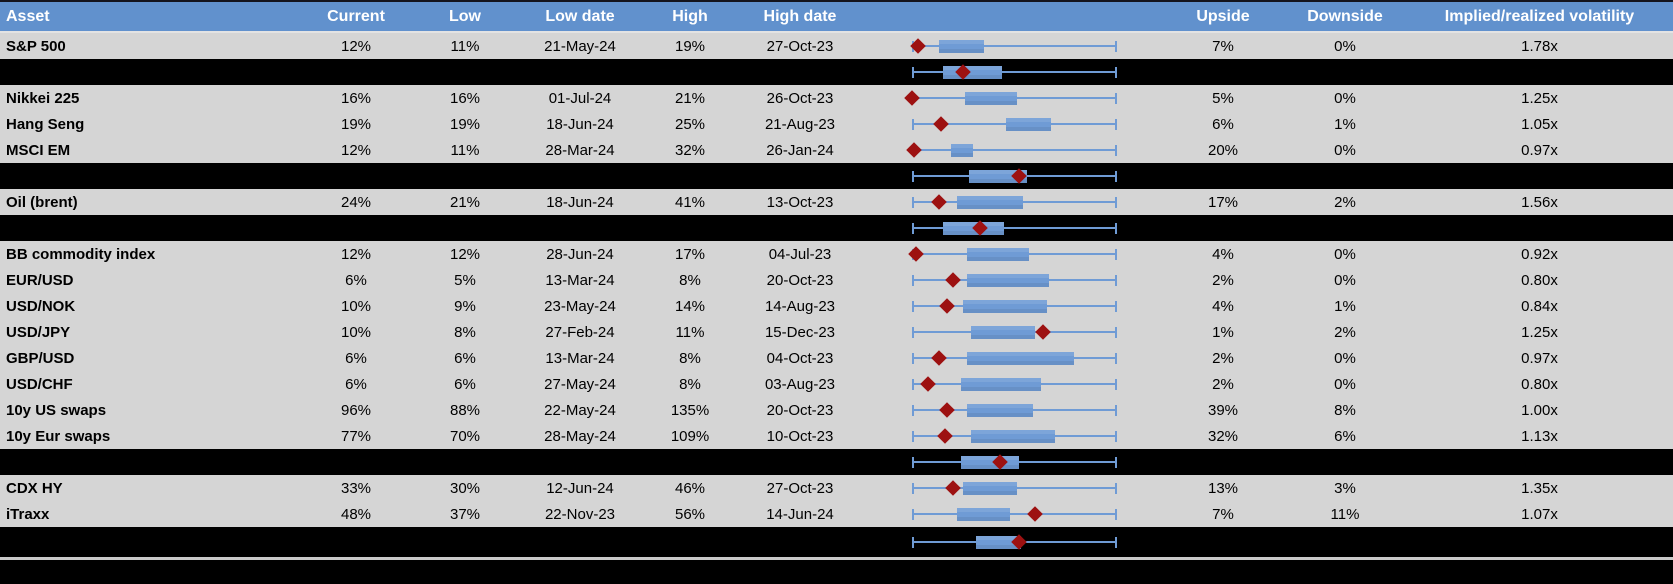 The image size is (1673, 584). What do you see at coordinates (1539, 306) in the screenshot?
I see `cell-impl-real: 0.84x` at bounding box center [1539, 306].